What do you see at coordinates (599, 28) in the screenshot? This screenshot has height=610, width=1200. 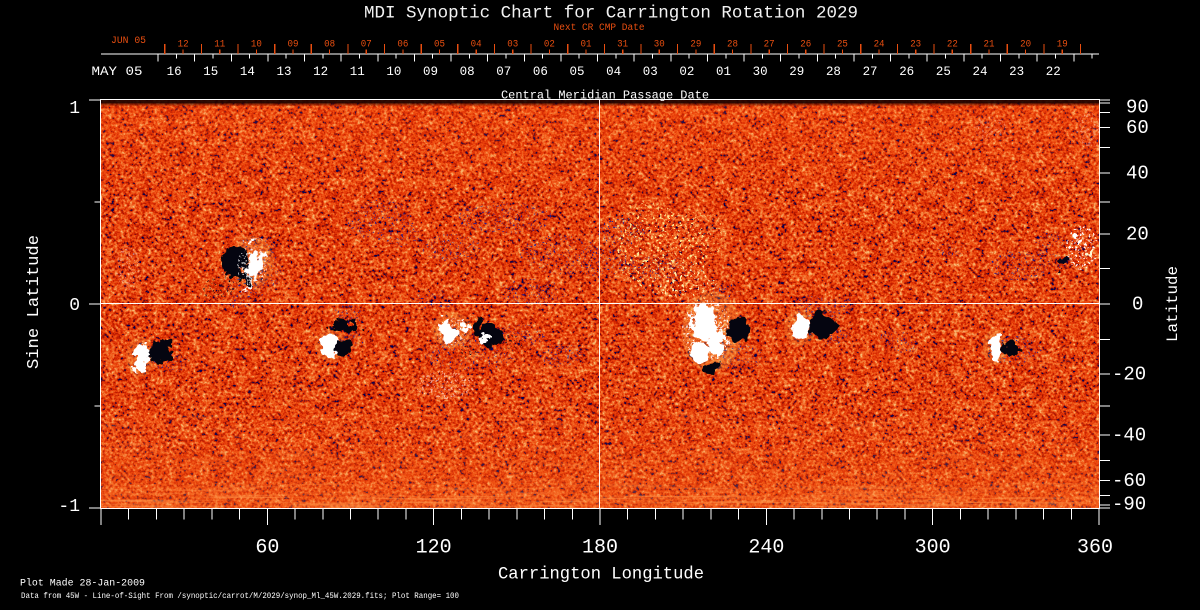 I see `svg-text: Next CR CMP Date` at bounding box center [599, 28].